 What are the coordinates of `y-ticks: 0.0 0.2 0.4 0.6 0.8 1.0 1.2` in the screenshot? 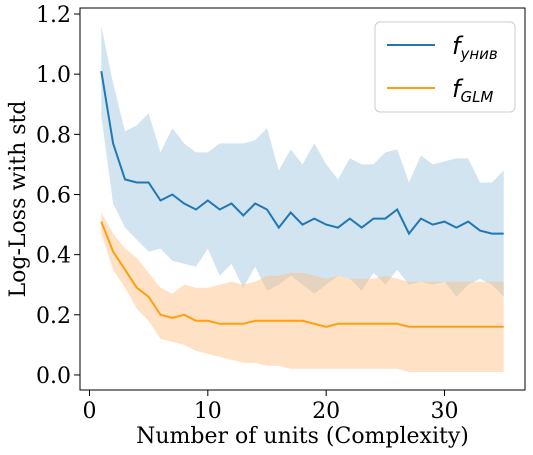 It's located at (58, 196).